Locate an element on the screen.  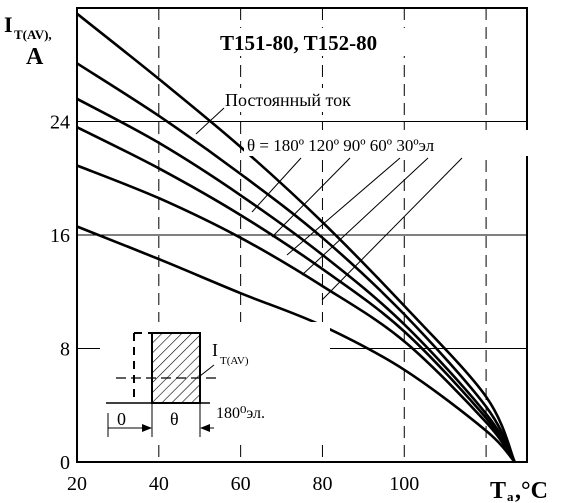
inset-diagram: I T(AV) 0 θ 180⁰эл. is located at coordinates (215, 382).